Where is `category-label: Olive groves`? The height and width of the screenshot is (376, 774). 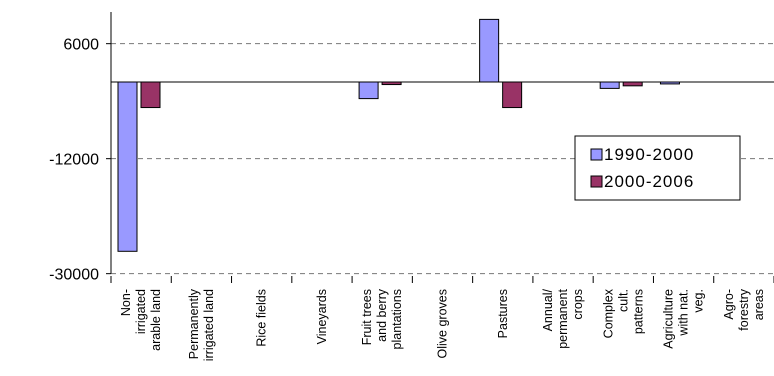 category-label: Olive groves is located at coordinates (443, 323).